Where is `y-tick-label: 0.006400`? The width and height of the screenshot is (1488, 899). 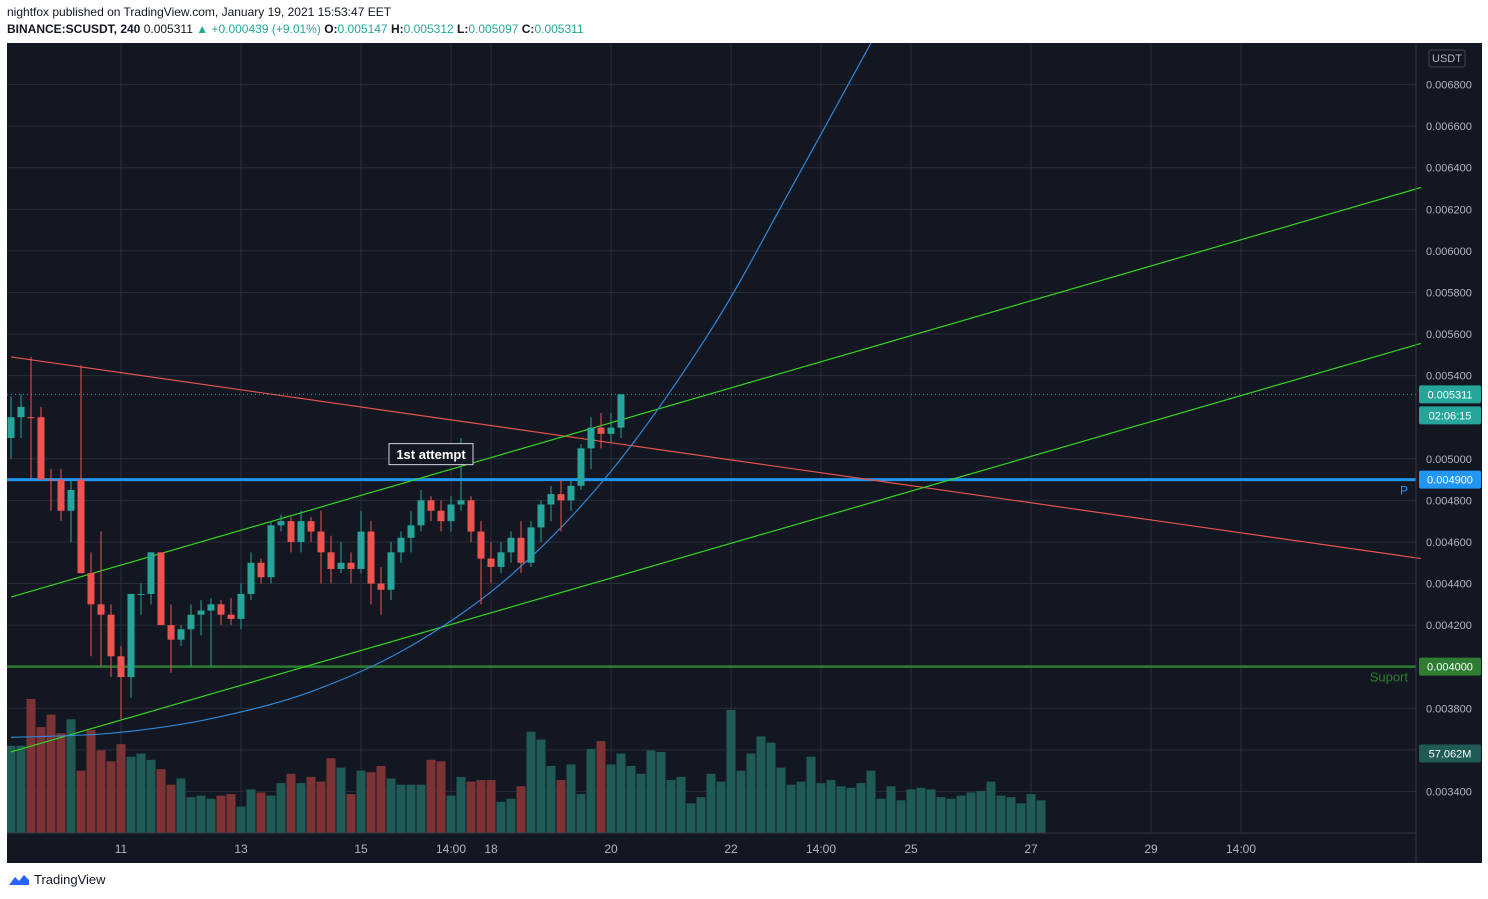
y-tick-label: 0.006400 is located at coordinates (1449, 169).